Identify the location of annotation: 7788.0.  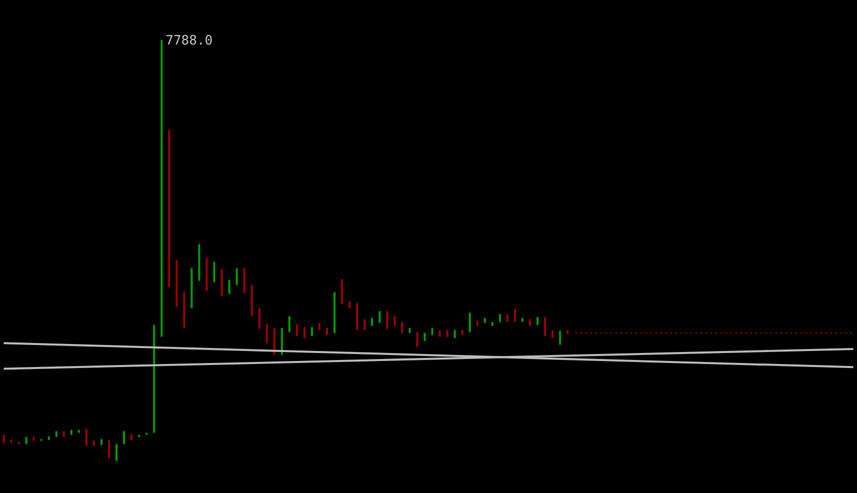
(189, 41).